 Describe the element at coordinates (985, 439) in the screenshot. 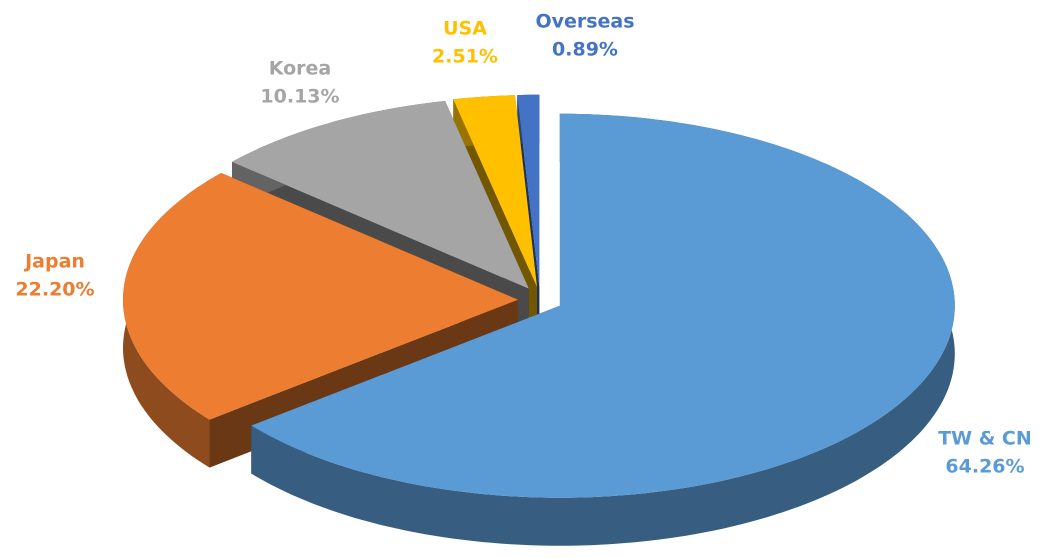

I see `category-label: TW & CN` at that location.